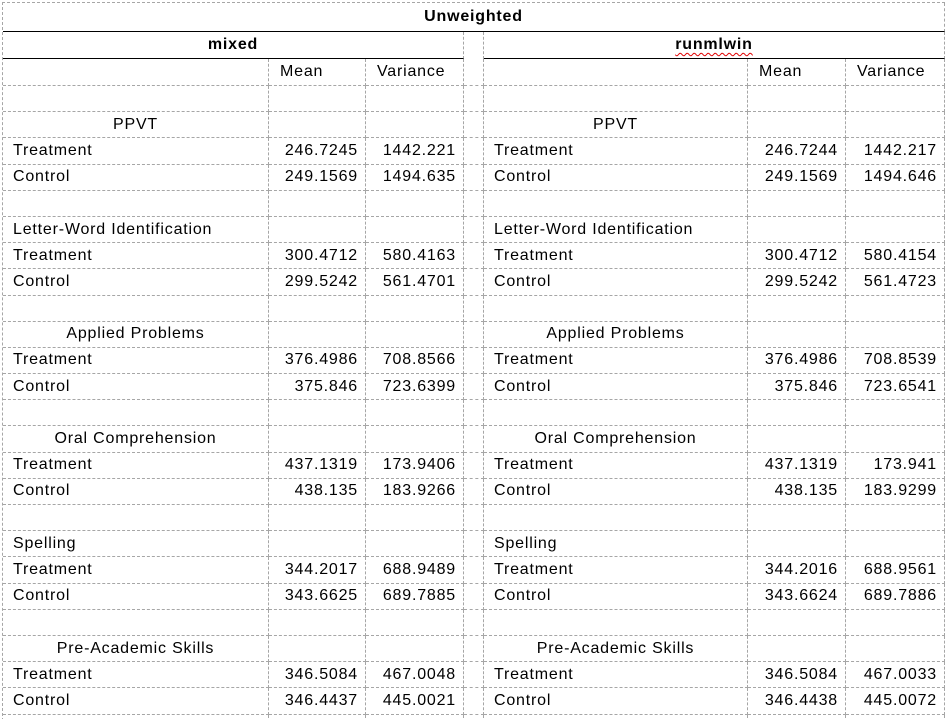  Describe the element at coordinates (317, 596) in the screenshot. I see `mixed-mean-value: 343.6625` at that location.